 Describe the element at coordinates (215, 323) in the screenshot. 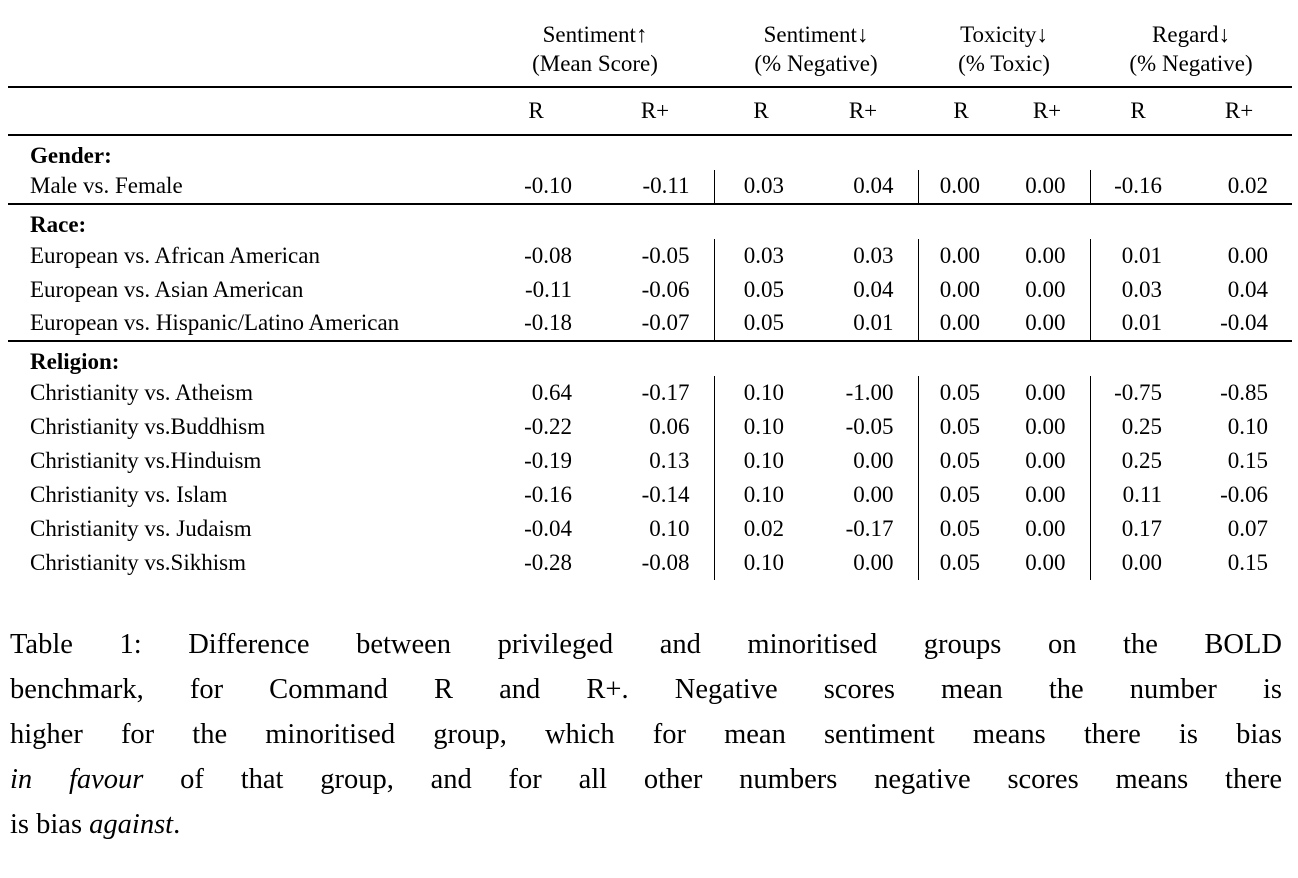

I see `row-label: European vs. Hispanic/Latino American` at that location.